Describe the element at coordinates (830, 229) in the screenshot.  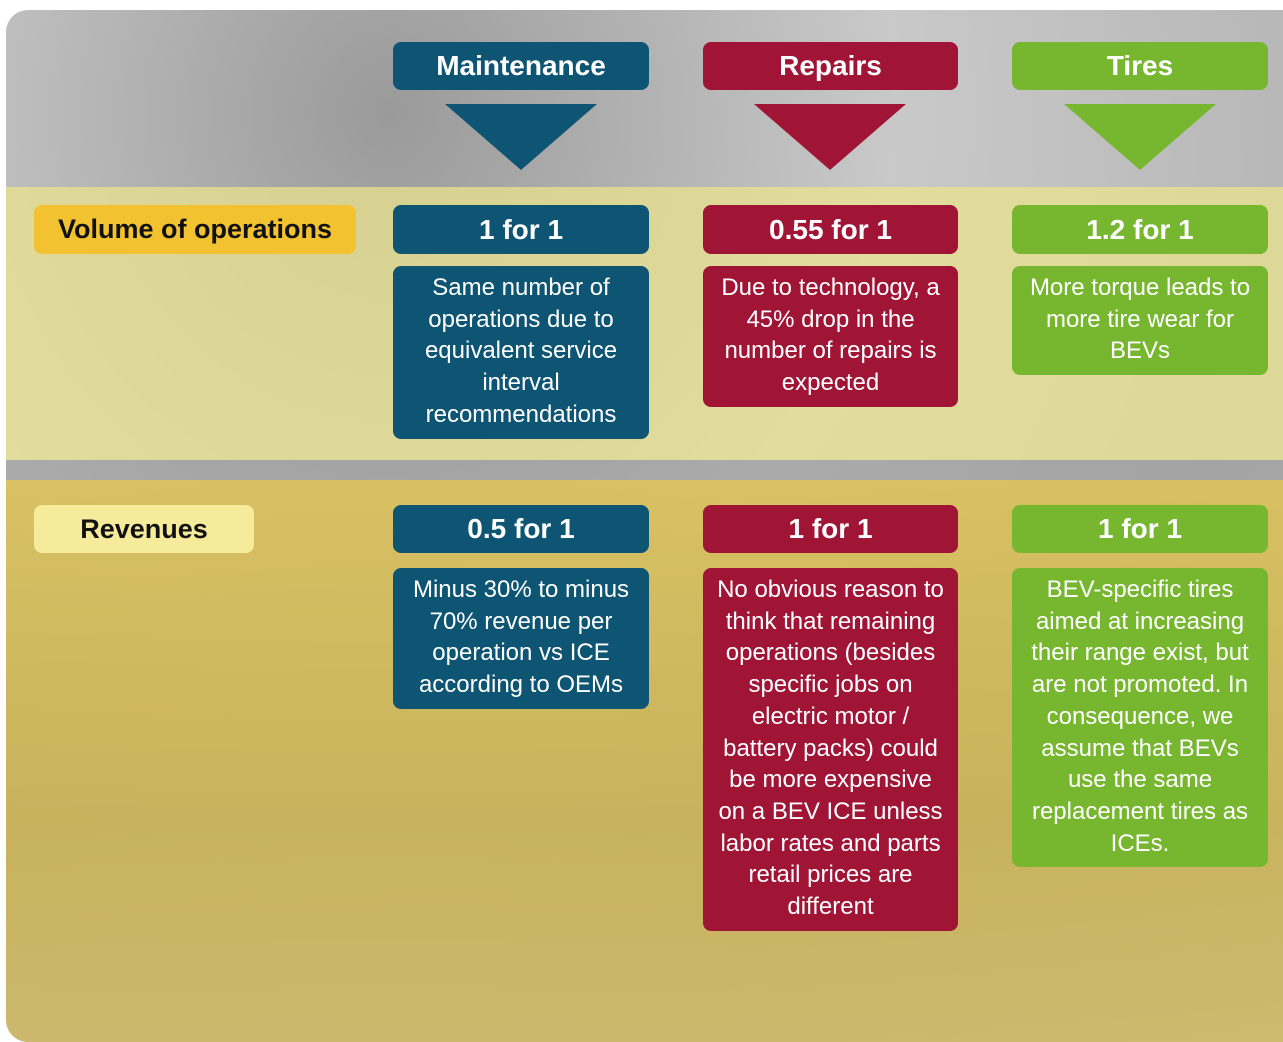
I see `cell-headline: 0.55 for 1` at that location.